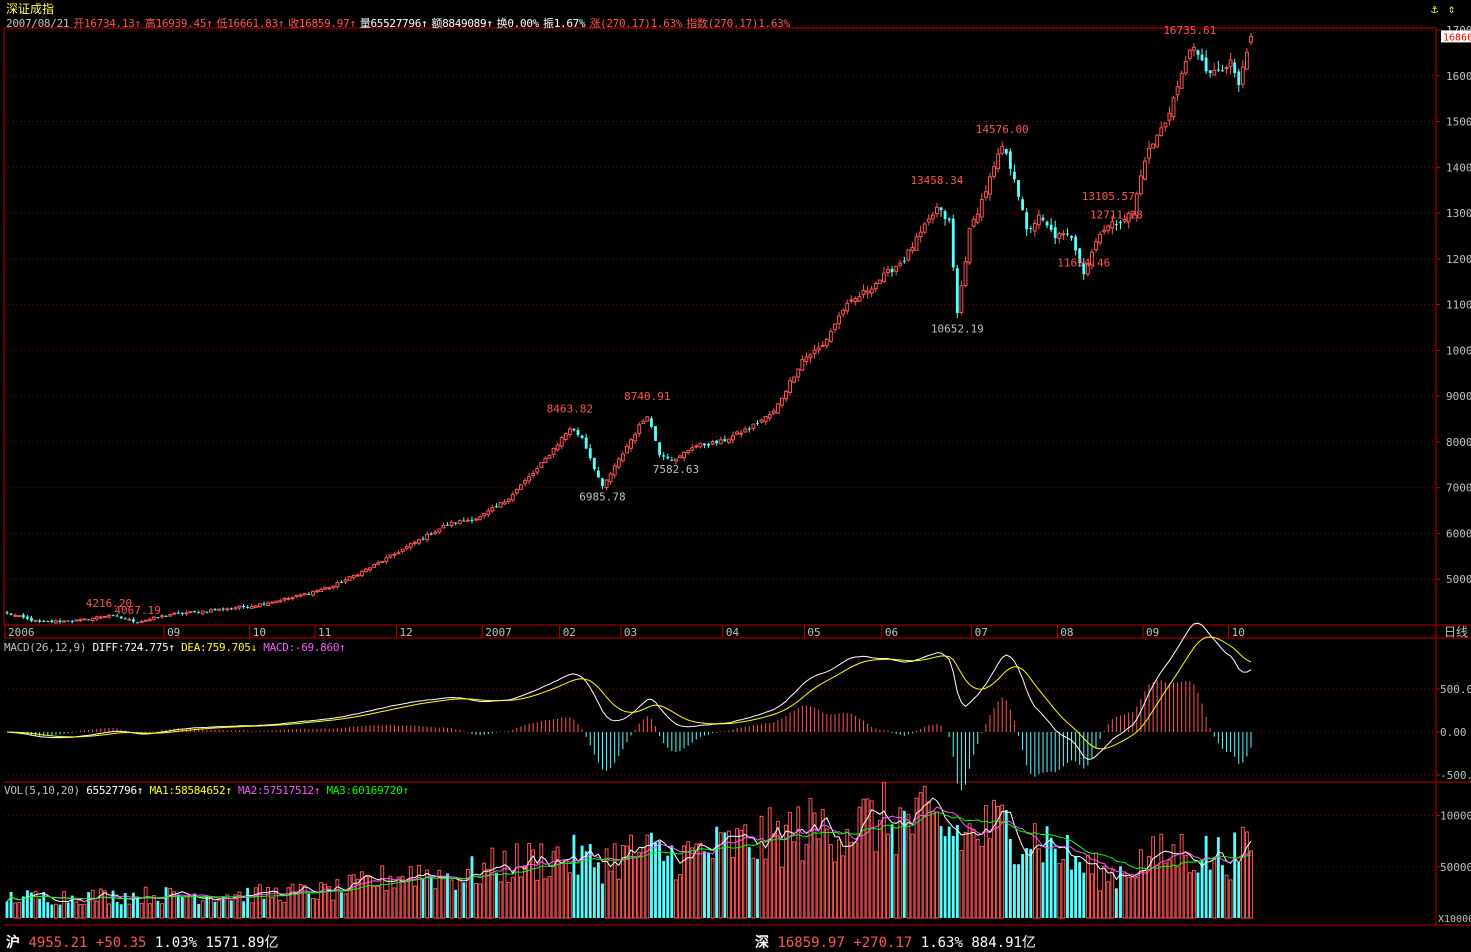  What do you see at coordinates (181, 23) in the screenshot?
I see `quote-high: 16939.45` at bounding box center [181, 23].